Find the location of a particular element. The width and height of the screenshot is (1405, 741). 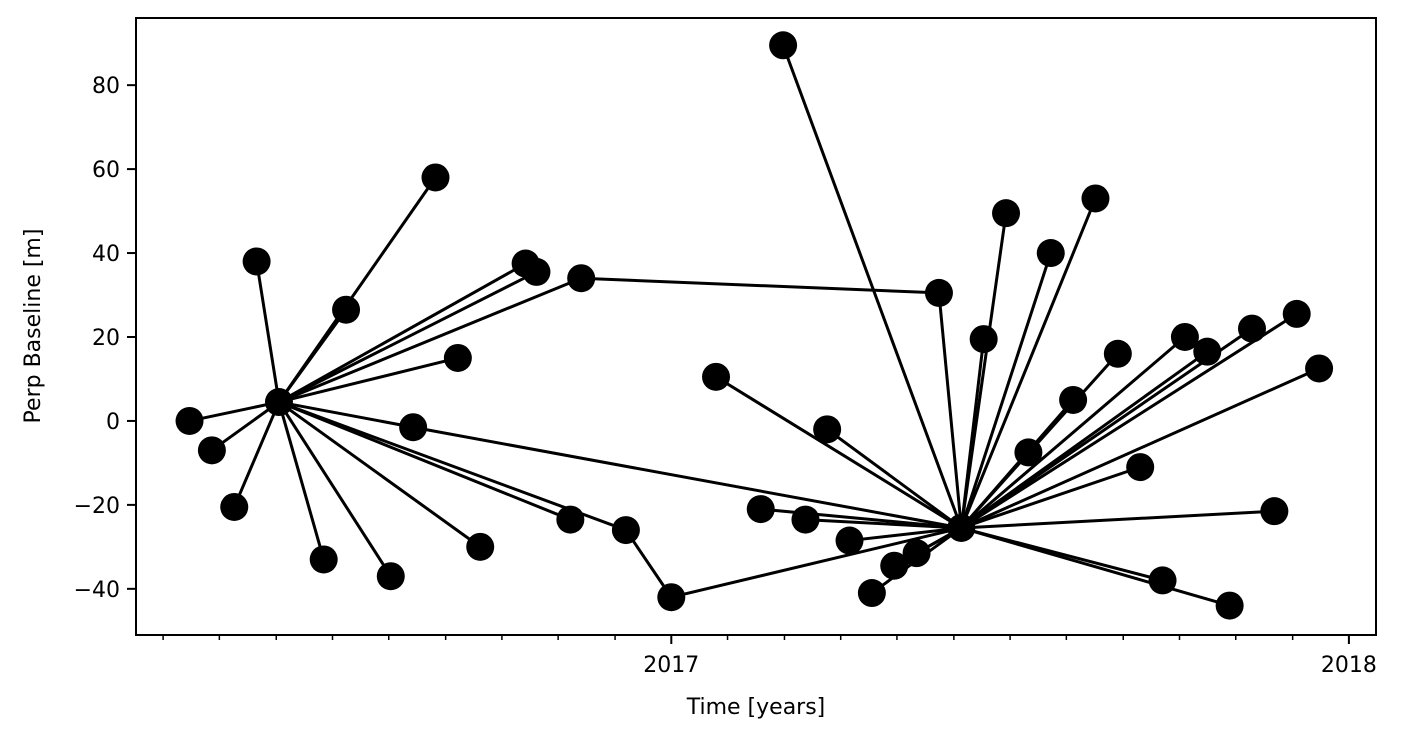

y-tick-label: 80 is located at coordinates (106, 86).